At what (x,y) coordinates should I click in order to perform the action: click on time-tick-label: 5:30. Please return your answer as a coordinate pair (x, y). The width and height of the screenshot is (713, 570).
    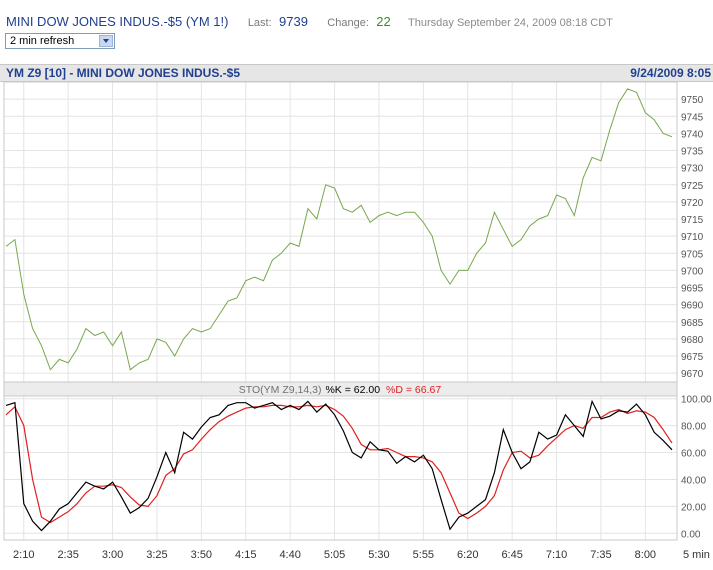
    Looking at the image, I should click on (378, 555).